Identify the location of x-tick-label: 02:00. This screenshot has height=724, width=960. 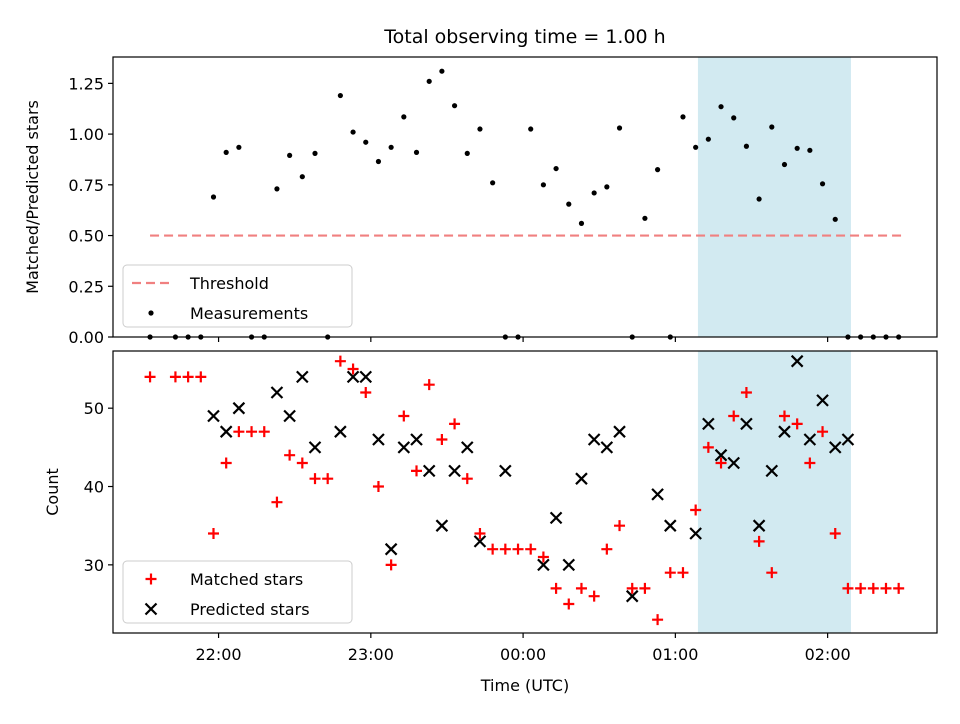
(828, 654).